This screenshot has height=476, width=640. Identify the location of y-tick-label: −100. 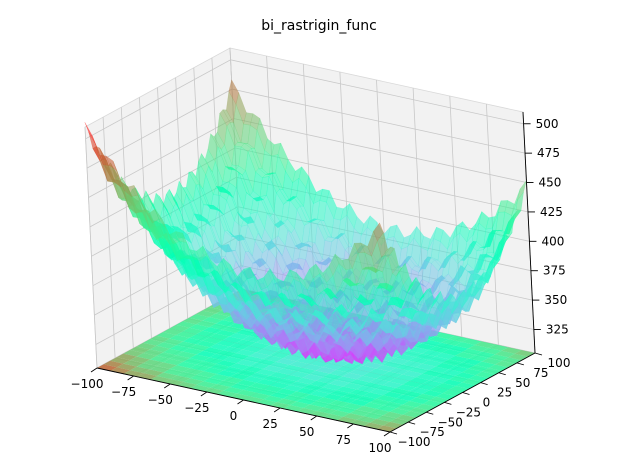
(414, 442).